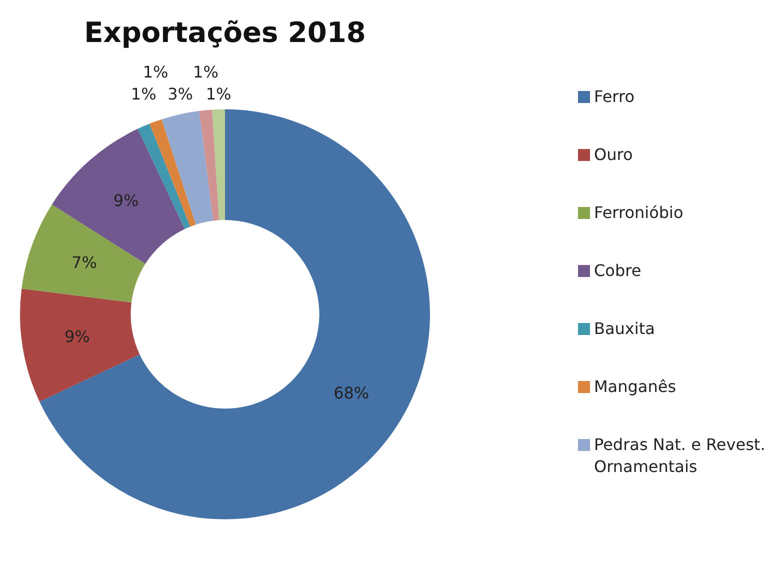  Describe the element at coordinates (613, 155) in the screenshot. I see `legend-label: Ouro` at that location.